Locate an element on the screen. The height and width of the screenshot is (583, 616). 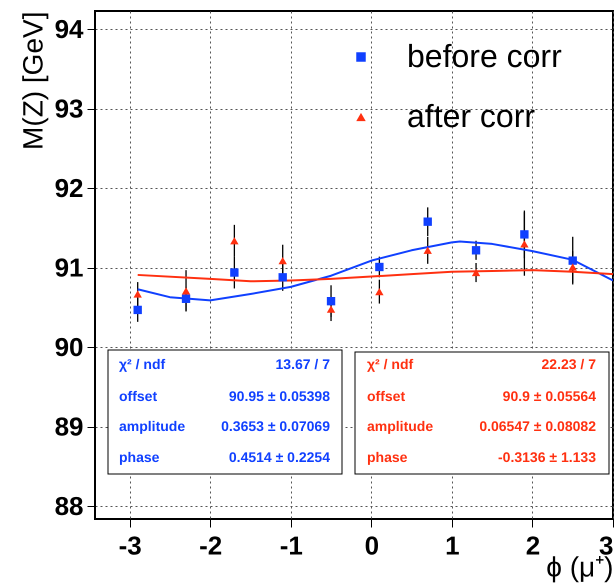
y-axis-title: M(Z) [GeV] is located at coordinates (33, 81).